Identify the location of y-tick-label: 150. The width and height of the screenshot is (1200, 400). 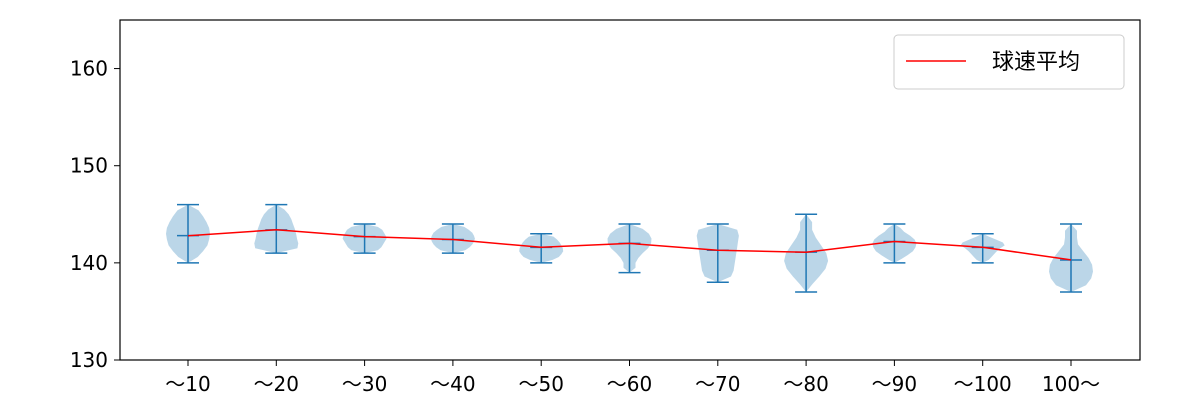
(89, 166).